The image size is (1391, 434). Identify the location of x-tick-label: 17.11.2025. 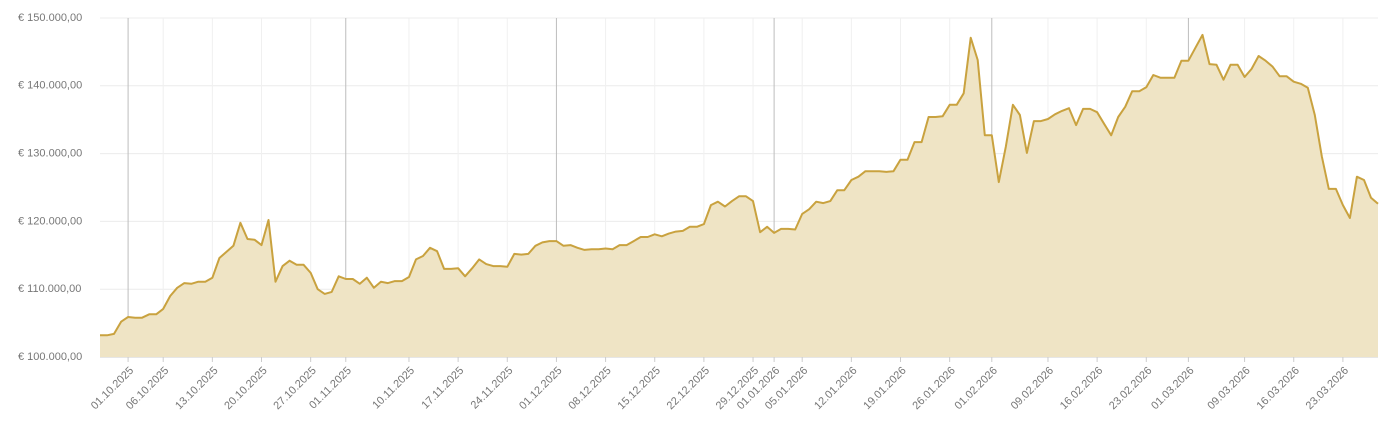
(442, 388).